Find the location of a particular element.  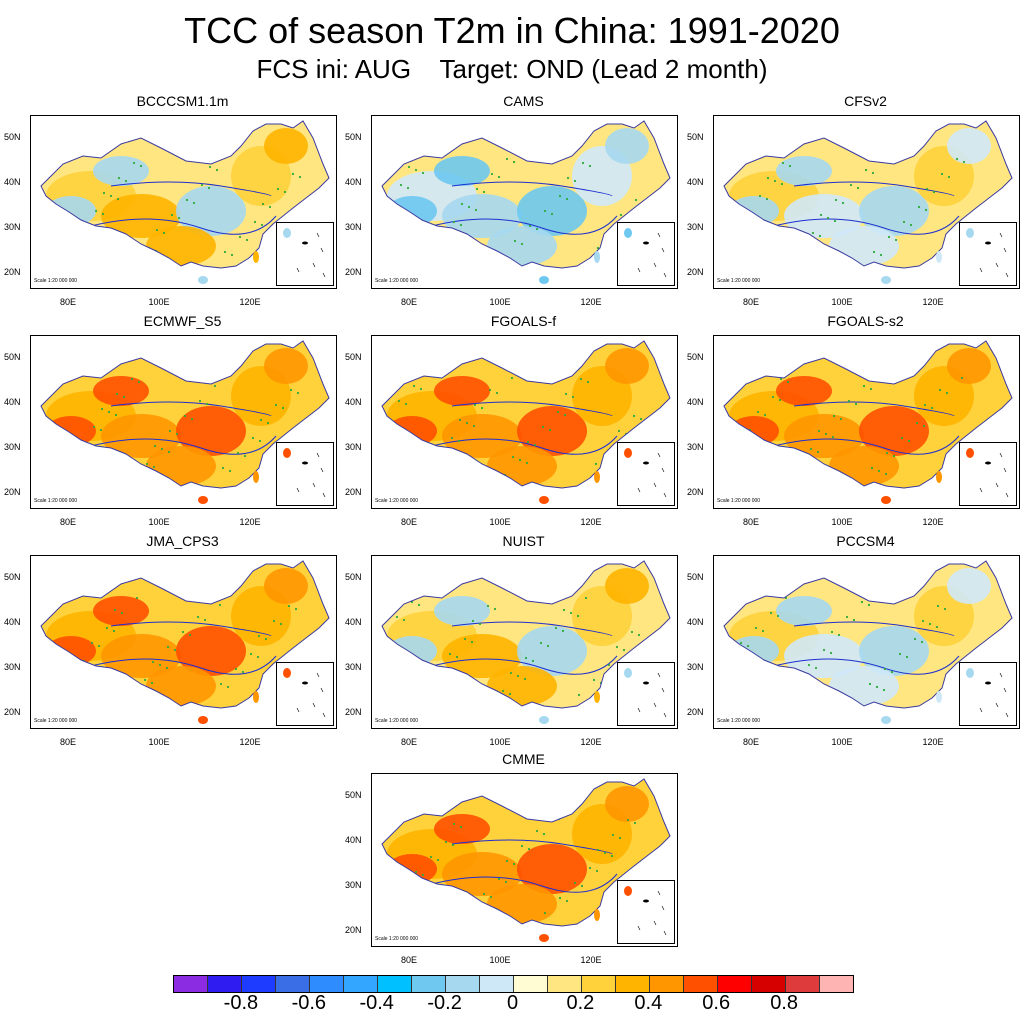

colorbar is located at coordinates (513, 984).